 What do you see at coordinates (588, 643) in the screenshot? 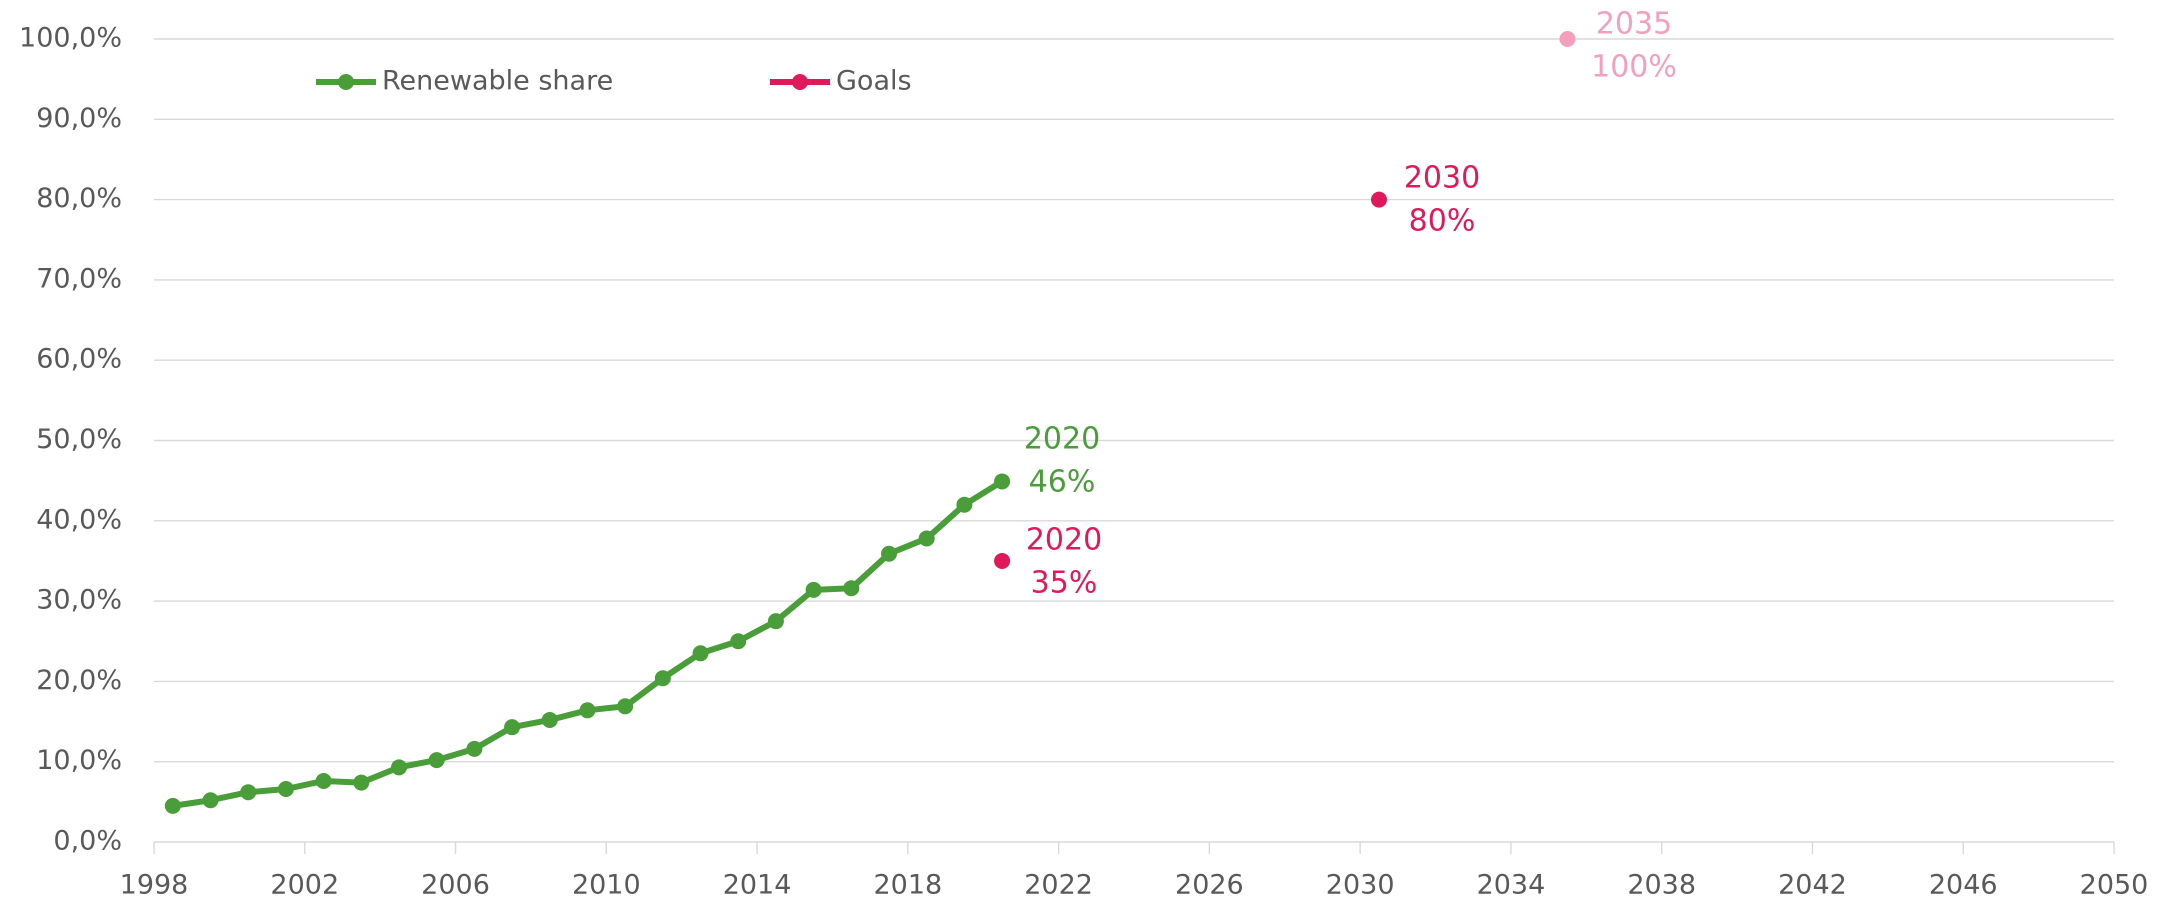
I see `series-line` at bounding box center [588, 643].